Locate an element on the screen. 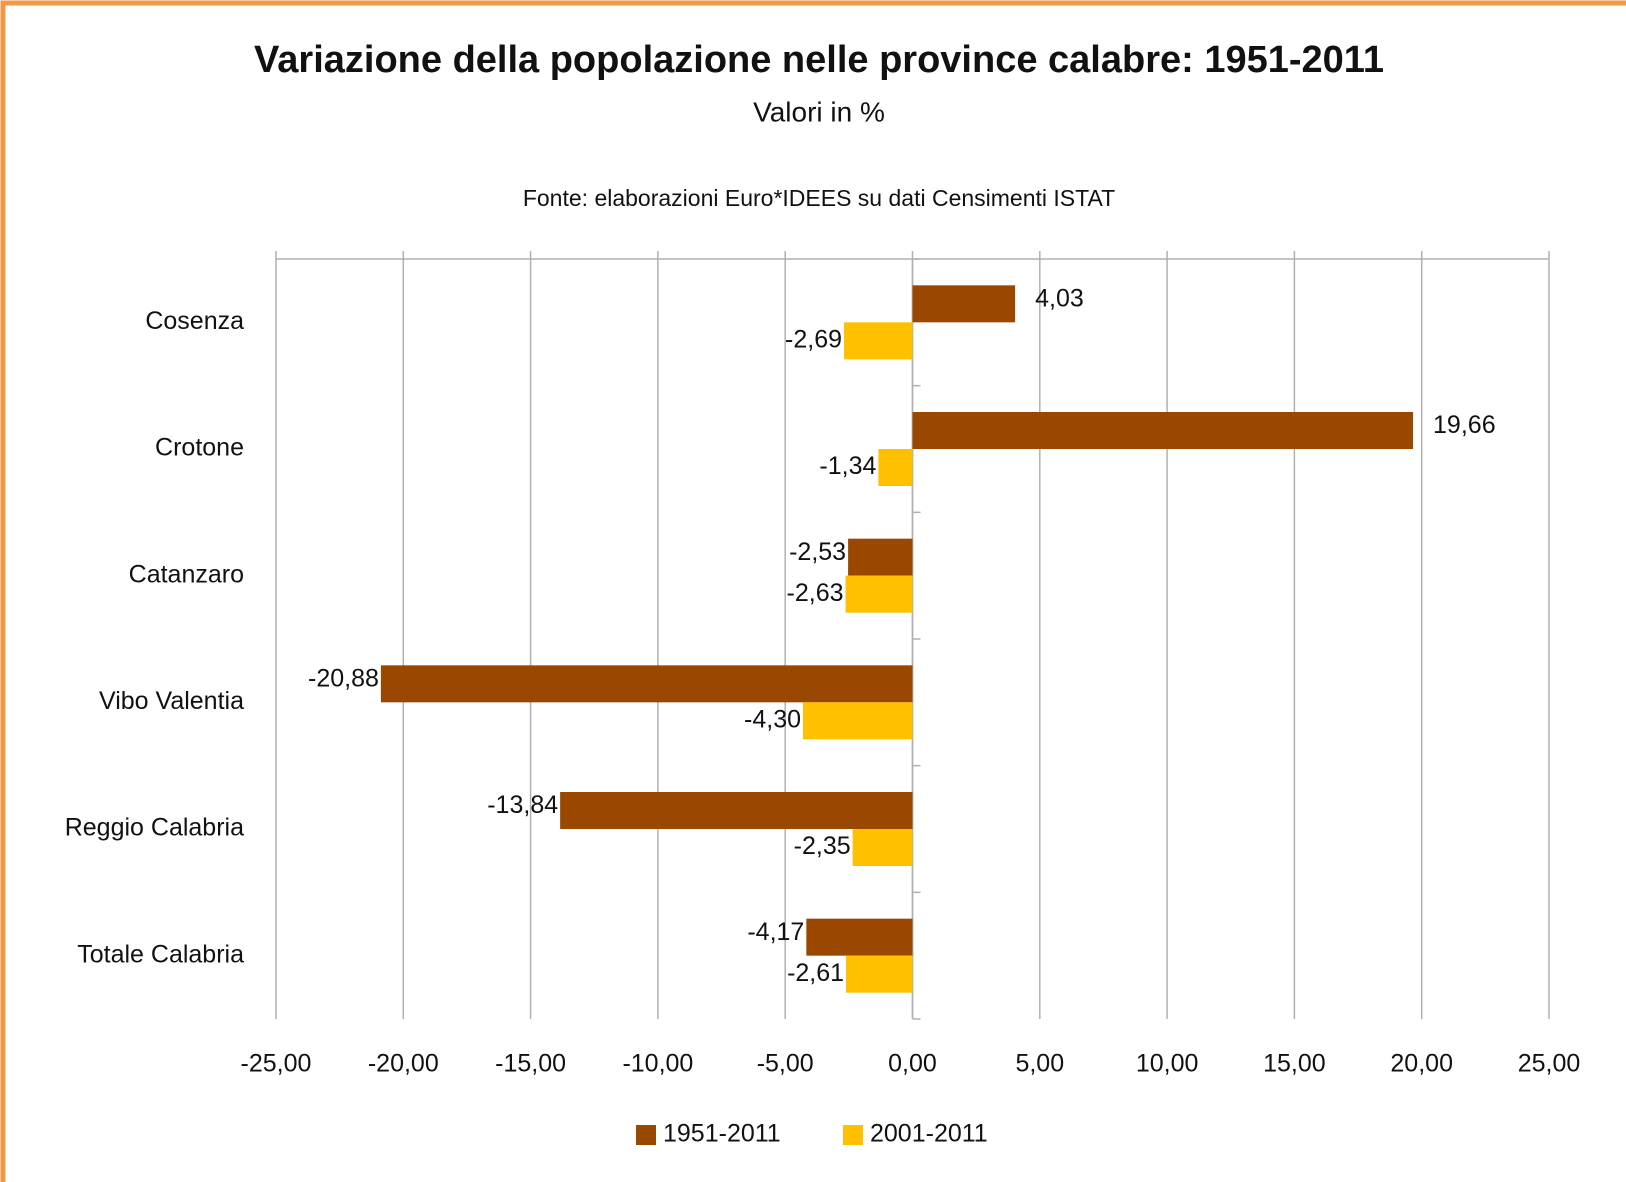  legend-label: 1951-2011 is located at coordinates (722, 1134).